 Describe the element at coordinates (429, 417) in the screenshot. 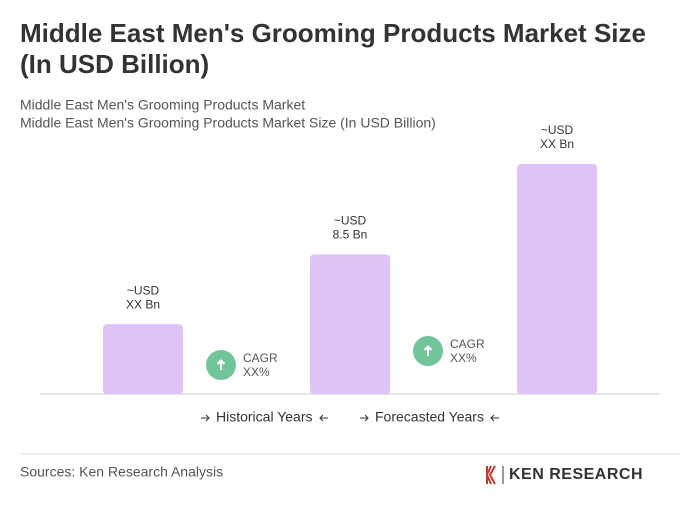

I see `legend-label: Forecasted Years` at that location.